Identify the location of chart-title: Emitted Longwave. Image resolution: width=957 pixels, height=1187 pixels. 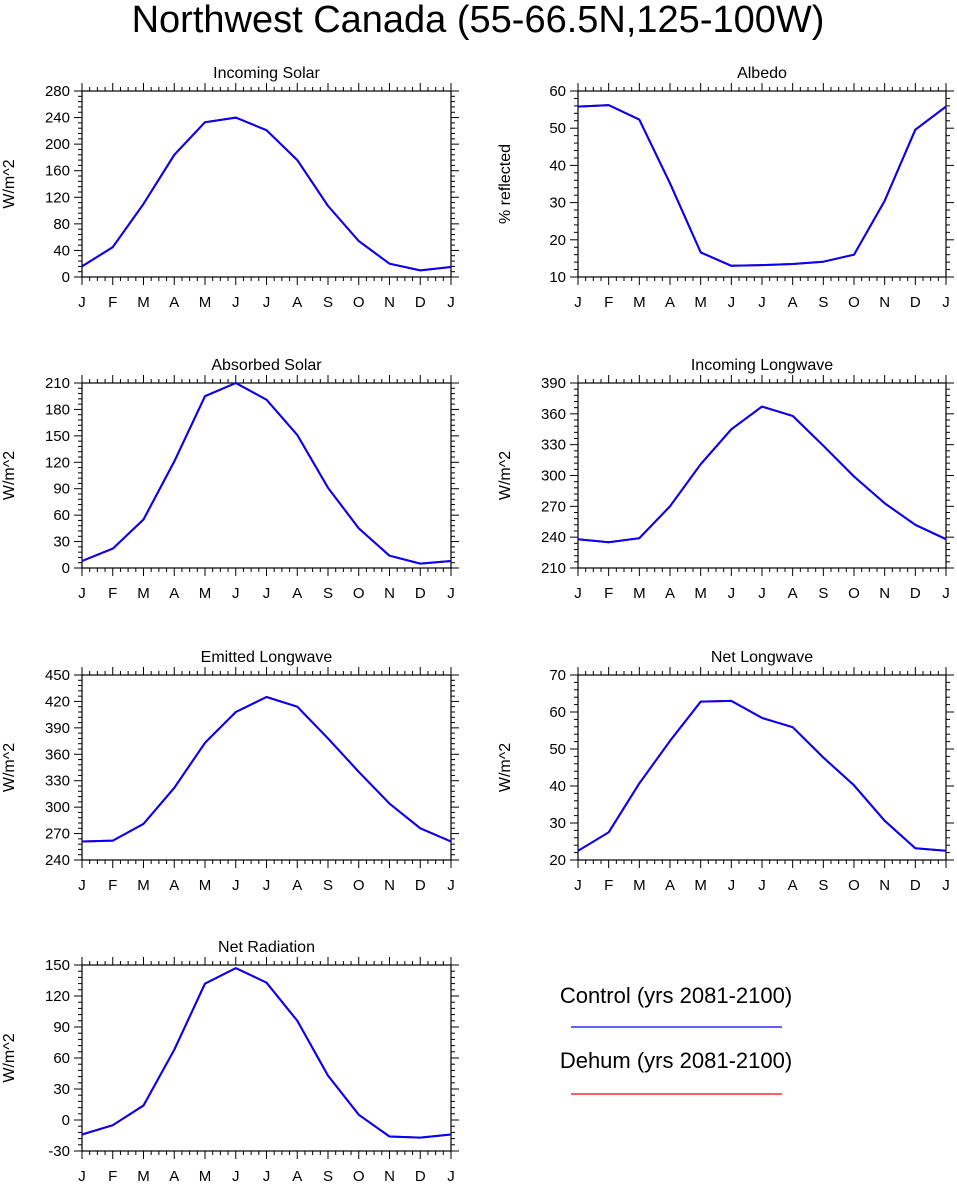
(267, 657).